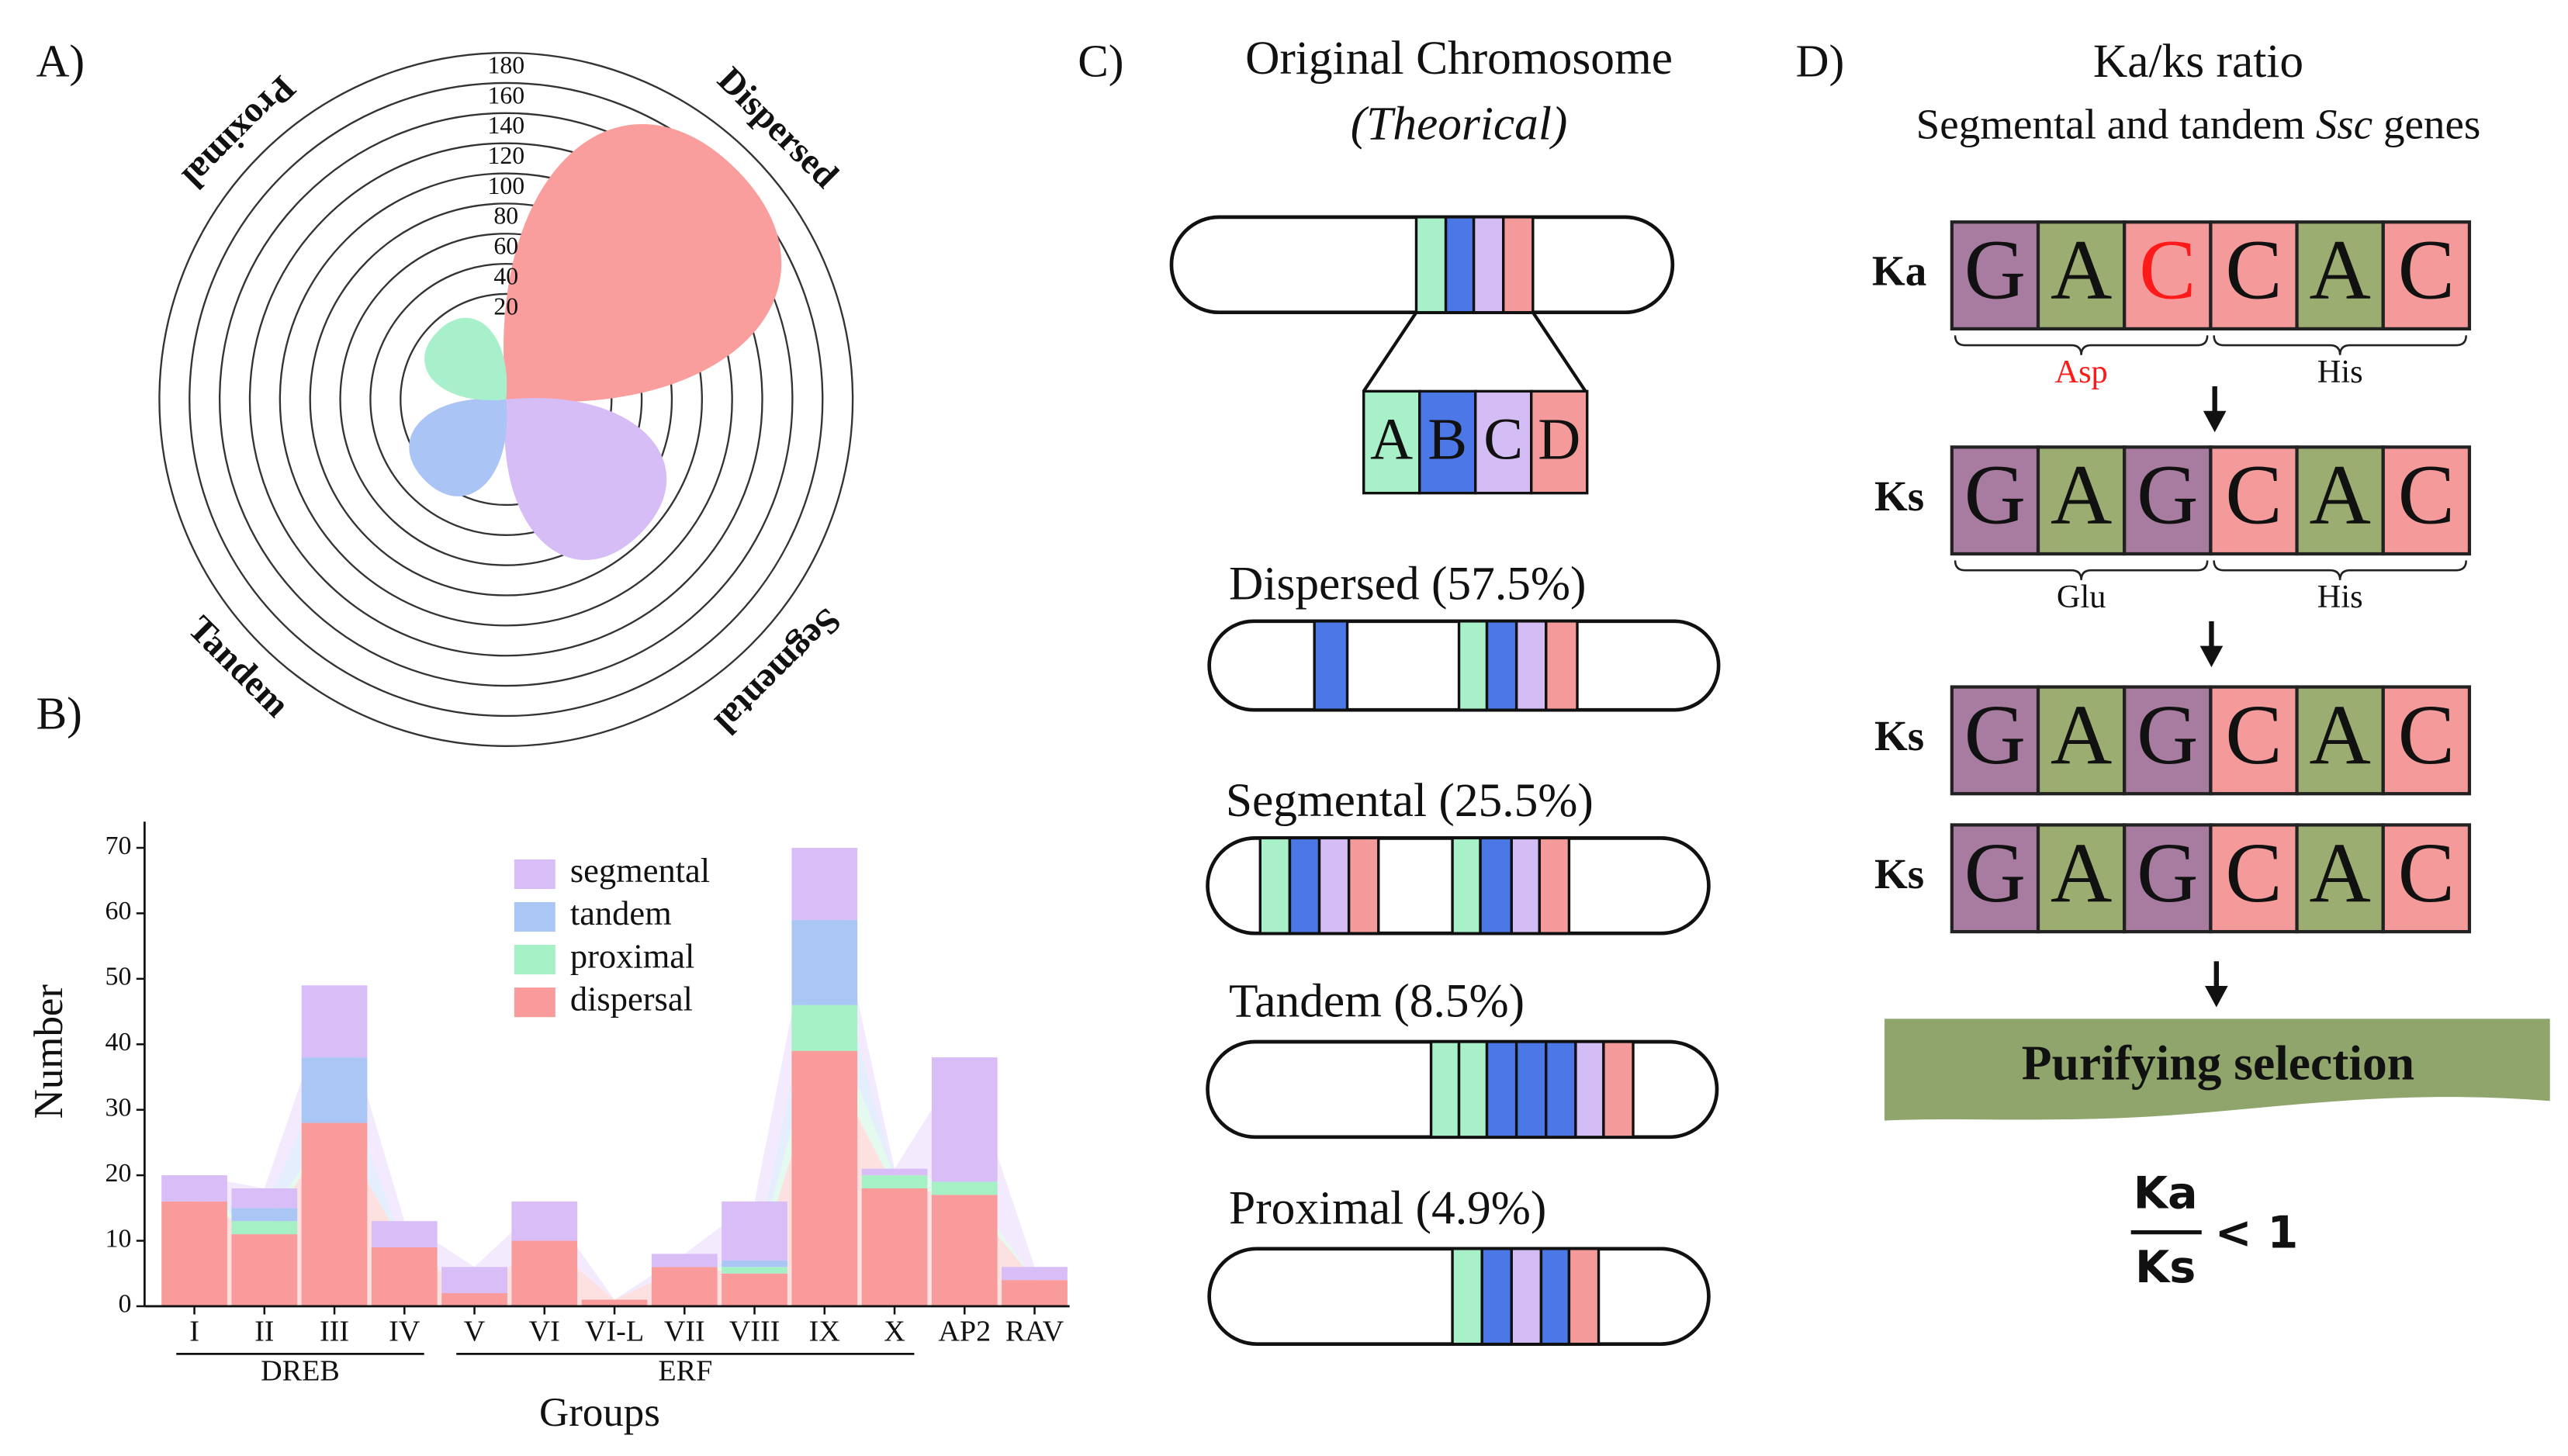 The image size is (2568, 1456). What do you see at coordinates (1820, 62) in the screenshot?
I see `panel-label: D)` at bounding box center [1820, 62].